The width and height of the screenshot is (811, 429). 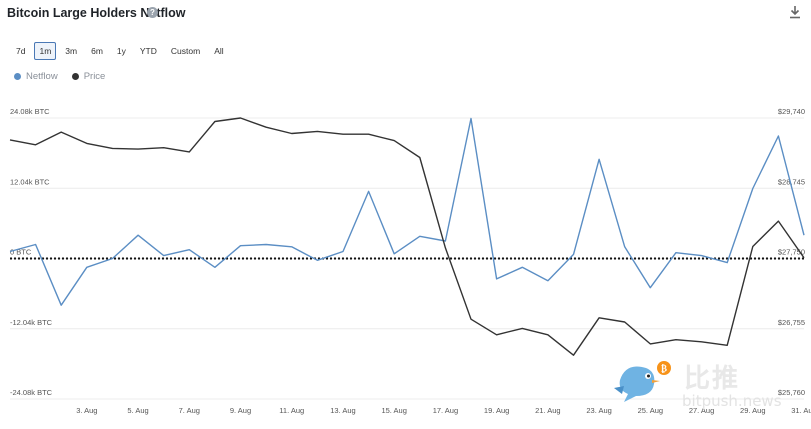 What do you see at coordinates (45, 51) in the screenshot?
I see `range-button-1m: 1m` at bounding box center [45, 51].